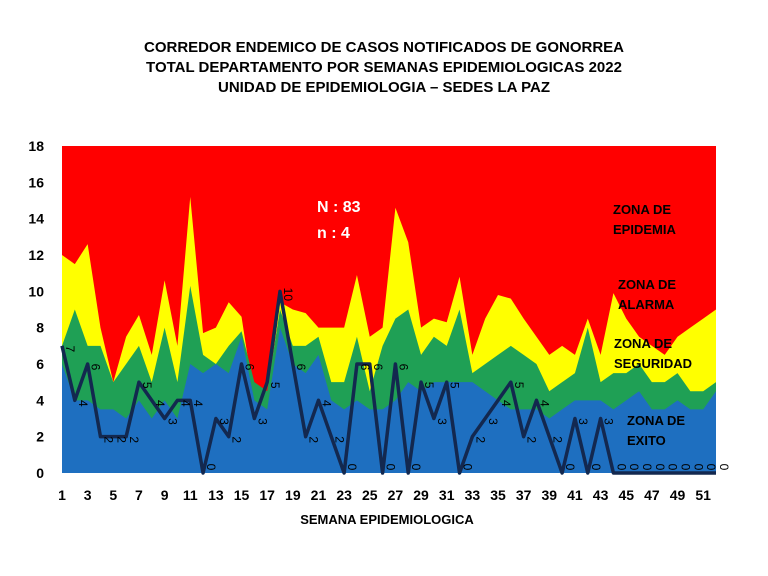 The image size is (768, 576). Describe the element at coordinates (319, 495) in the screenshot. I see `x-tick-label: 21` at that location.